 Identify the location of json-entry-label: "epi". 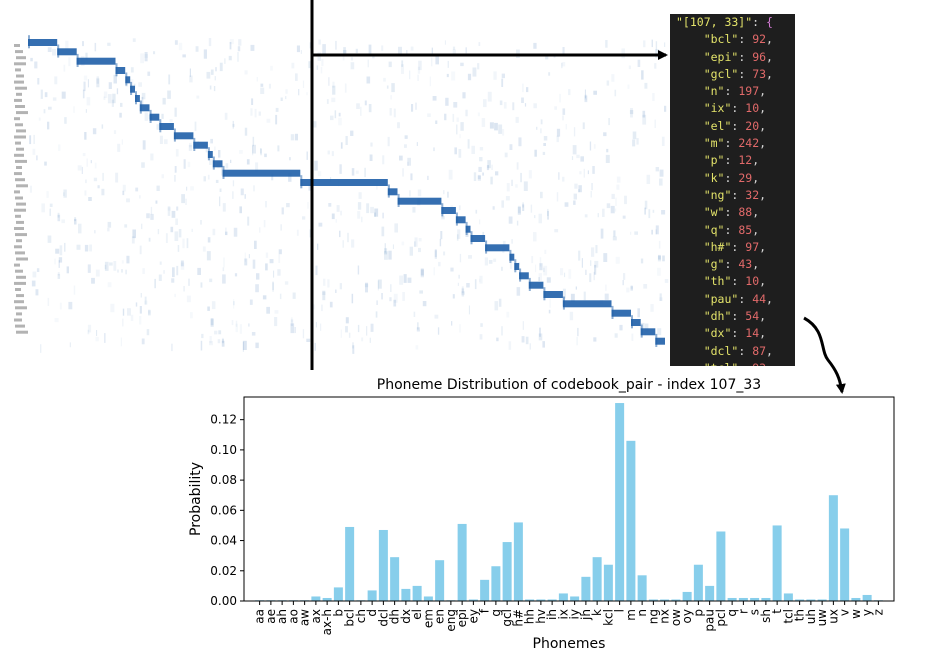
(721, 56).